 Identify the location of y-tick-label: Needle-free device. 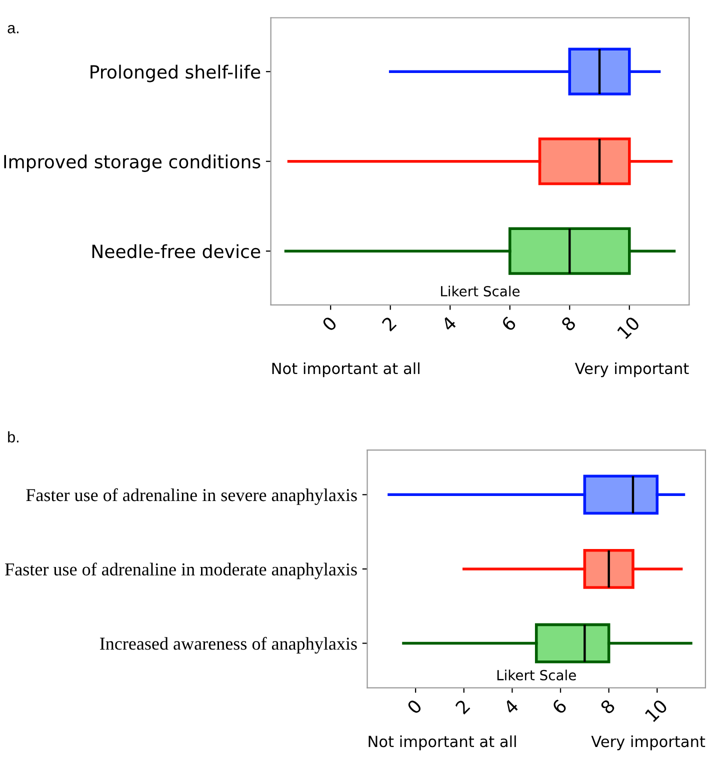
(176, 251).